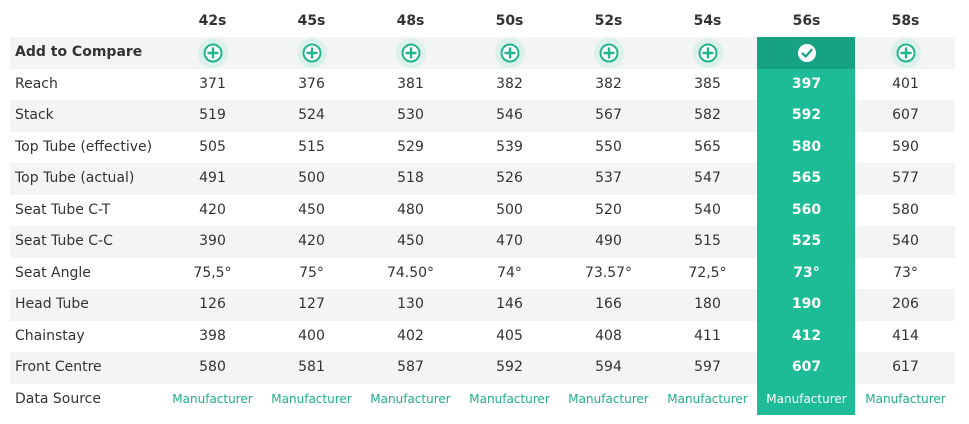 Image resolution: width=969 pixels, height=424 pixels. What do you see at coordinates (64, 241) in the screenshot?
I see `row-label: Seat Tube C-C` at bounding box center [64, 241].